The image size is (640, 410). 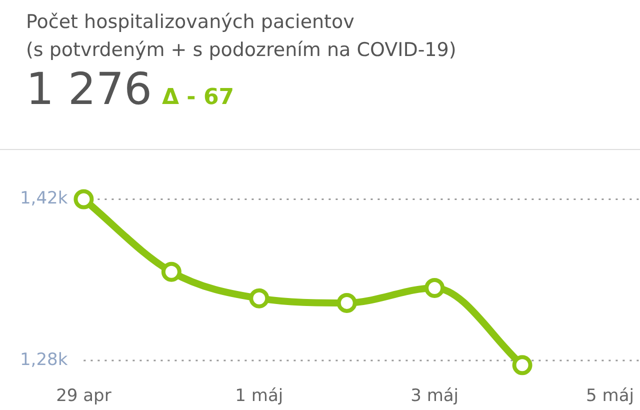 I want to click on text: Δ - 67, so click(x=198, y=97).